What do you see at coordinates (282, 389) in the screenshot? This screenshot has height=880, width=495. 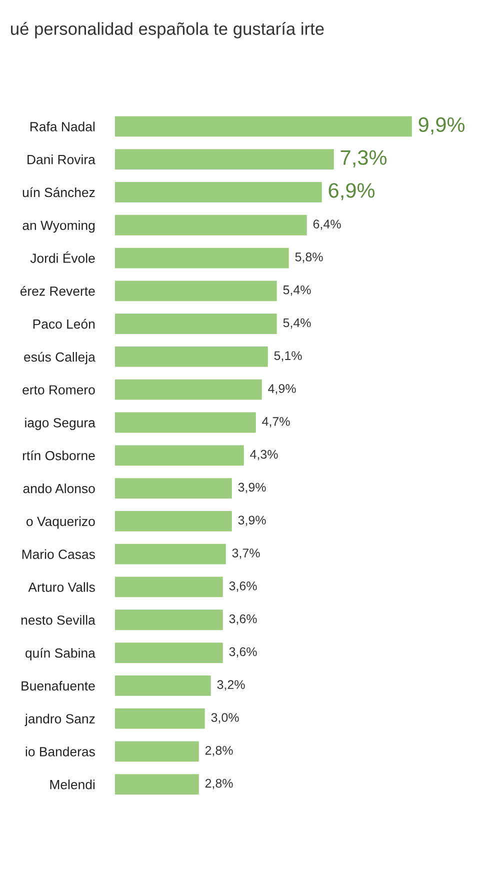 I see `data-label: 4,9%` at bounding box center [282, 389].